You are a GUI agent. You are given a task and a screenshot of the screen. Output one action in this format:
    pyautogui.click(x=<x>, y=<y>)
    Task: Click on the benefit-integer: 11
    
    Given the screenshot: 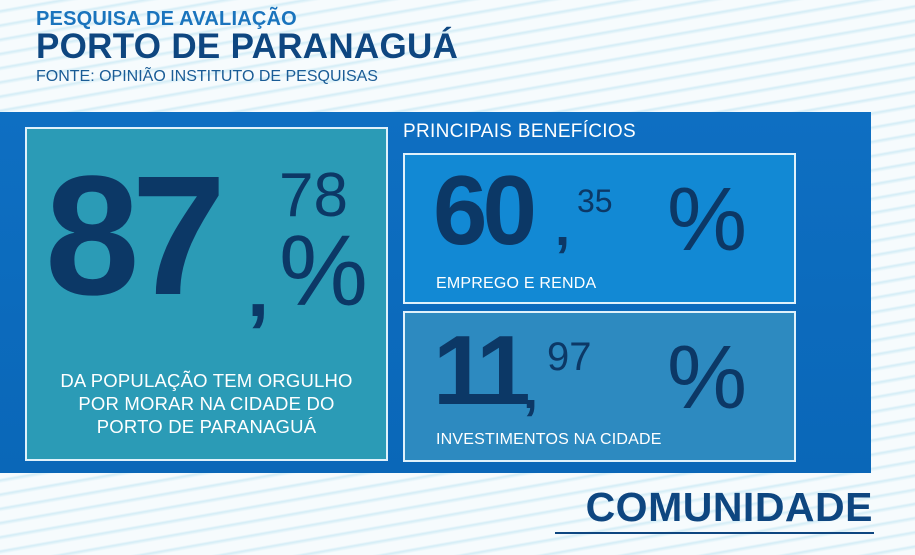 What is the action you would take?
    pyautogui.click(x=482, y=370)
    